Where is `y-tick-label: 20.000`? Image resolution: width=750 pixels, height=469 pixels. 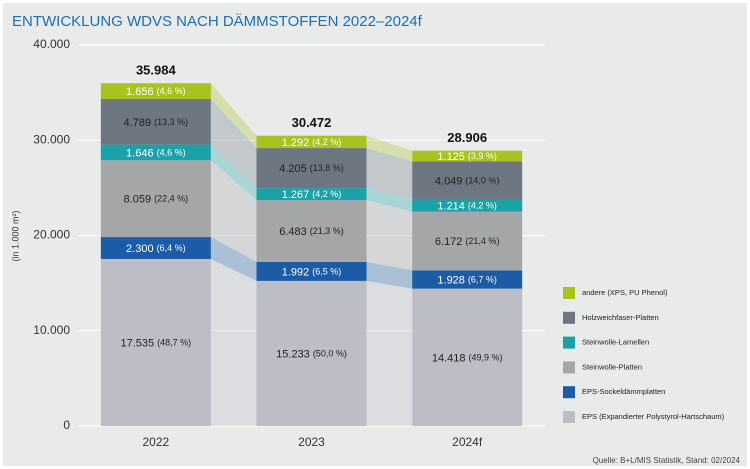
y-tick-label: 20.000 is located at coordinates (51, 235).